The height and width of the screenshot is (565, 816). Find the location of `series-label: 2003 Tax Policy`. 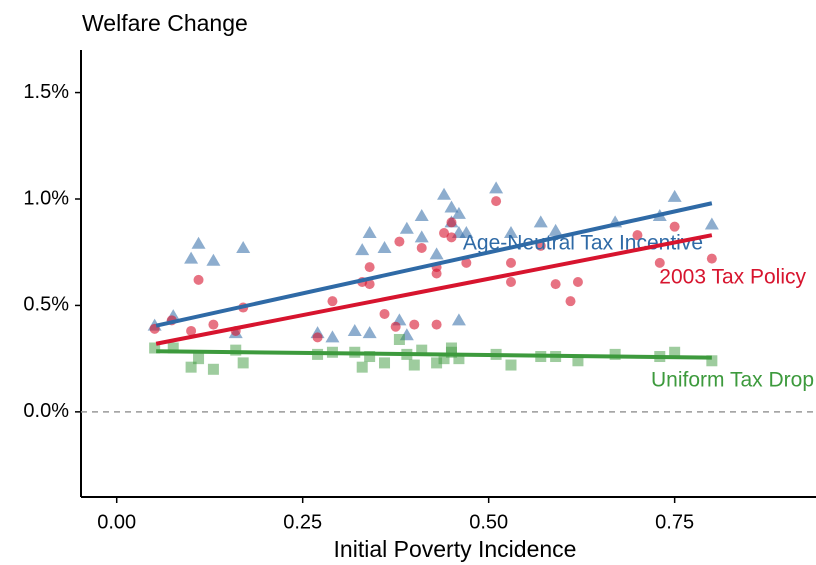

series-label: 2003 Tax Policy is located at coordinates (732, 277).